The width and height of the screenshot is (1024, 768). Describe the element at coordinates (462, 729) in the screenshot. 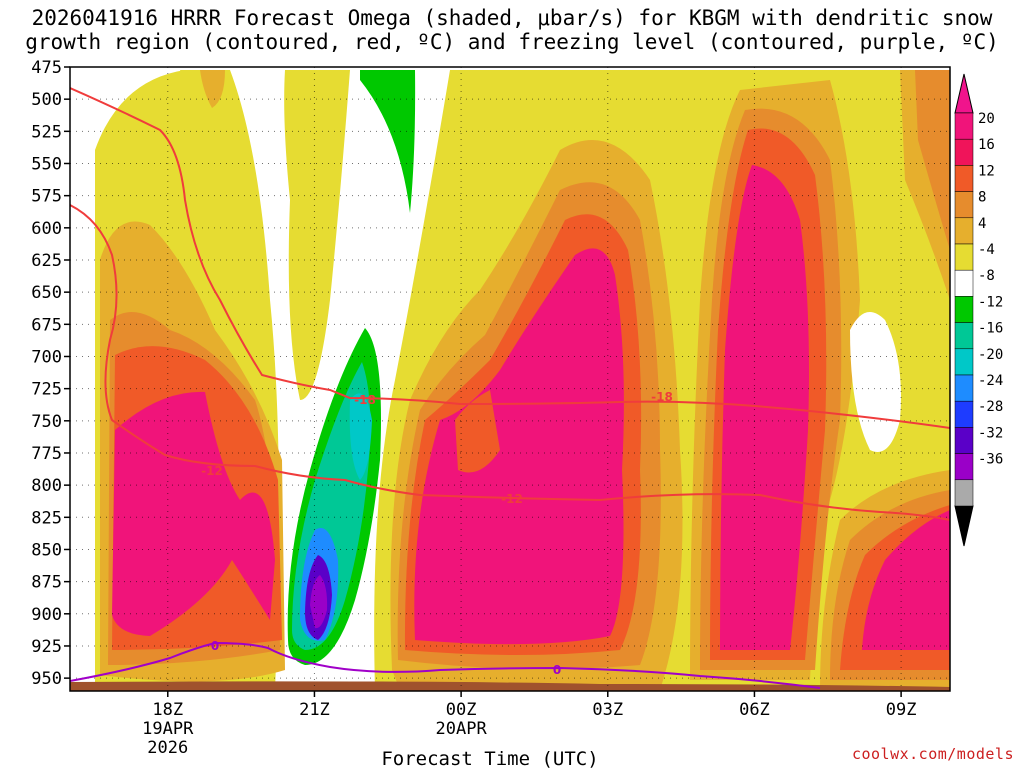

I see `x-tick-date-00Z: 20APR` at that location.